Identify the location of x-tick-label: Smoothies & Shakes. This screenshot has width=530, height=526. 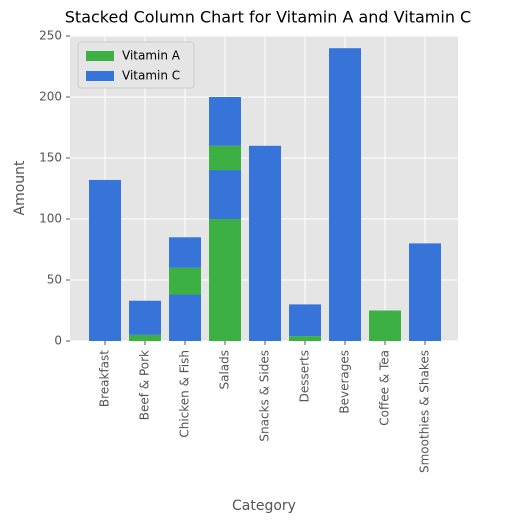
(425, 411).